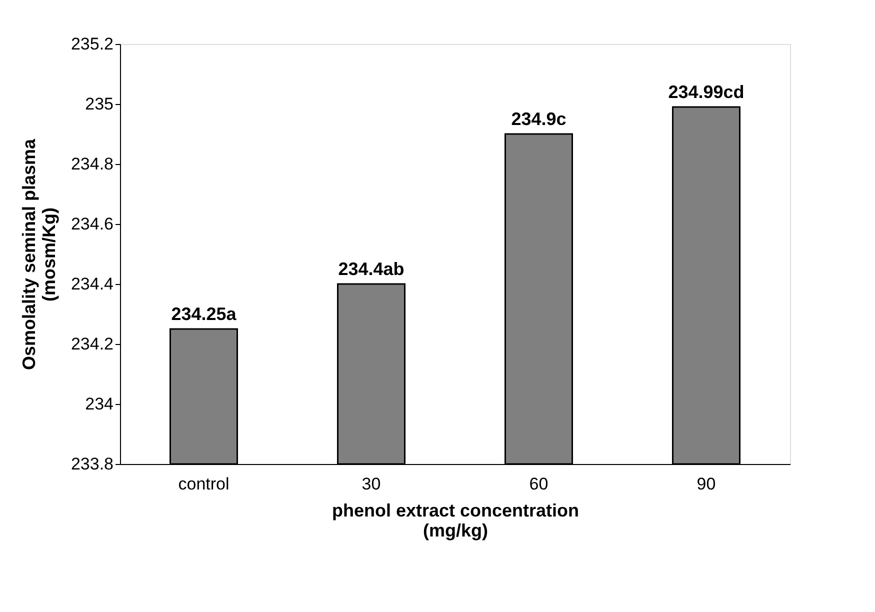 This screenshot has width=875, height=612. What do you see at coordinates (204, 314) in the screenshot?
I see `data-label: 234.25a` at bounding box center [204, 314].